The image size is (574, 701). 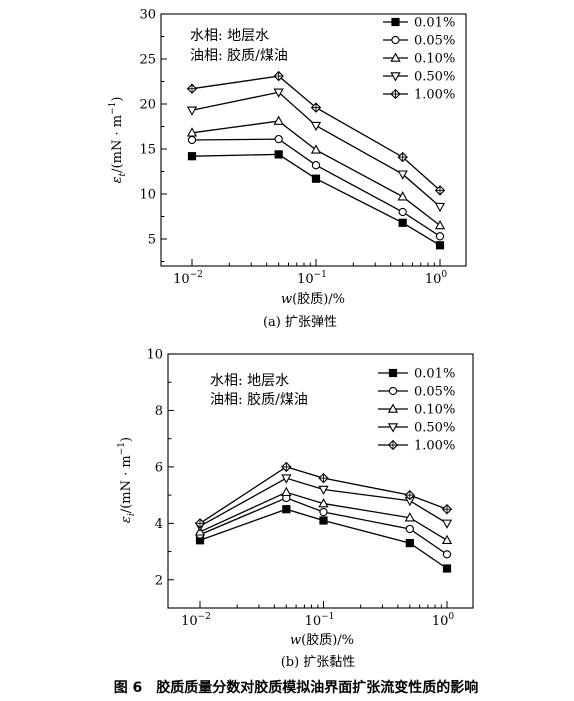 I want to click on y-axis-title: εt/(mN · m−1), so click(x=118, y=140).